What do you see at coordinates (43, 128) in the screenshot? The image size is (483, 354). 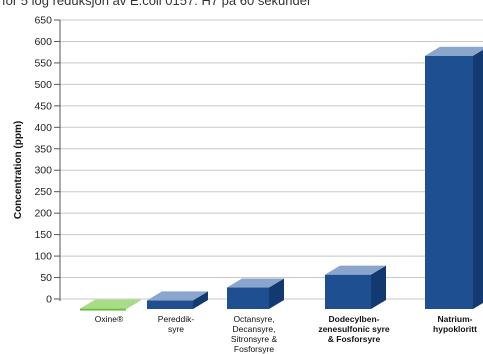 I see `y-tick-label: 400` at bounding box center [43, 128].